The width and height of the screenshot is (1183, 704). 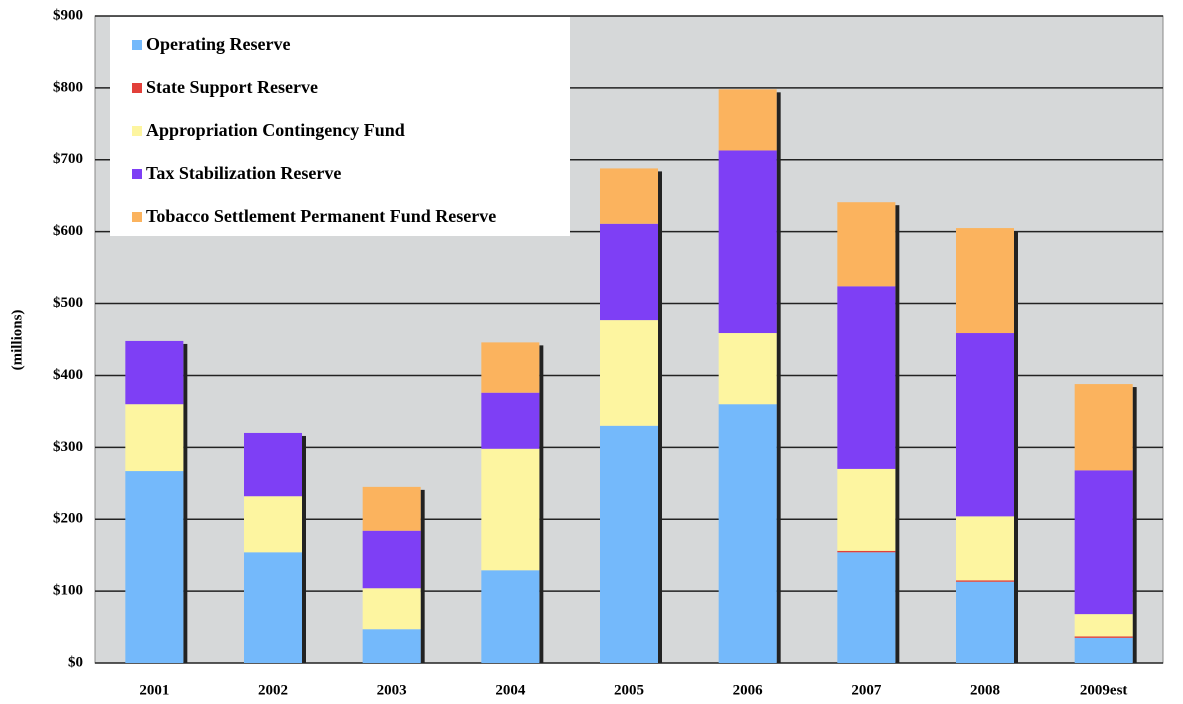 What do you see at coordinates (68, 15) in the screenshot?
I see `y-tick-label: $900` at bounding box center [68, 15].